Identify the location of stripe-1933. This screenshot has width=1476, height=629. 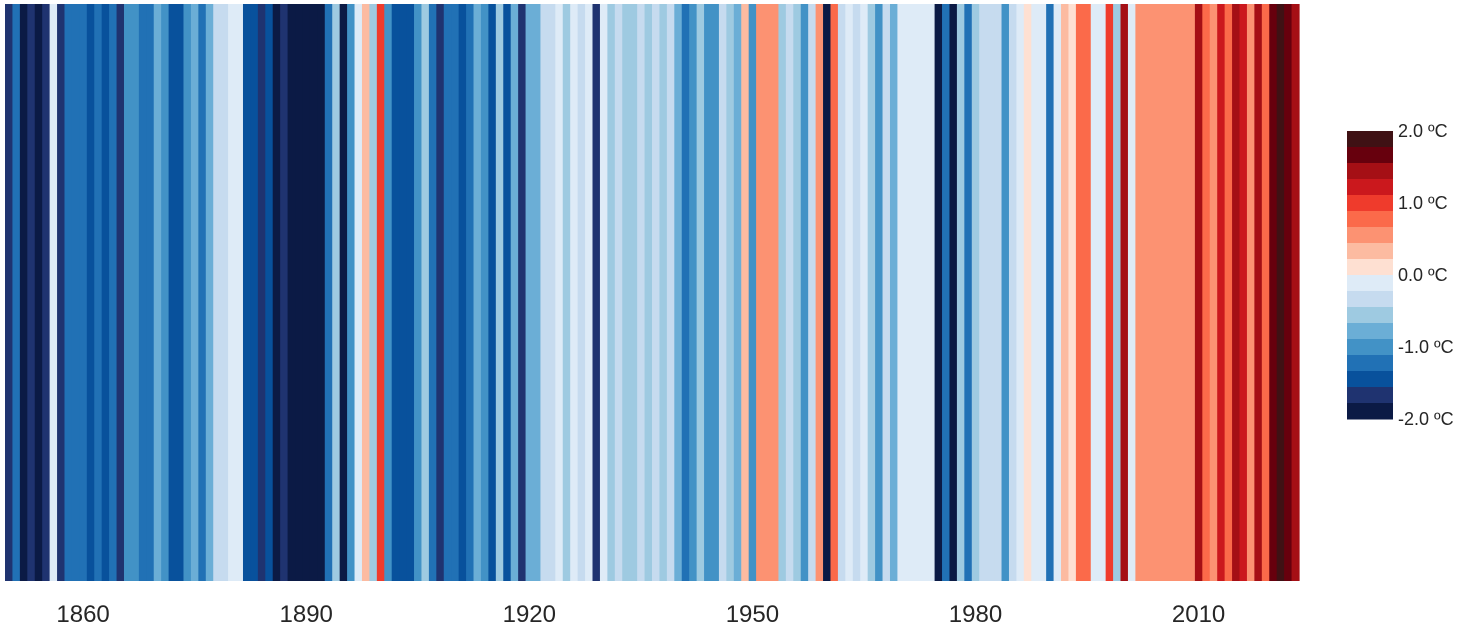
(626, 292).